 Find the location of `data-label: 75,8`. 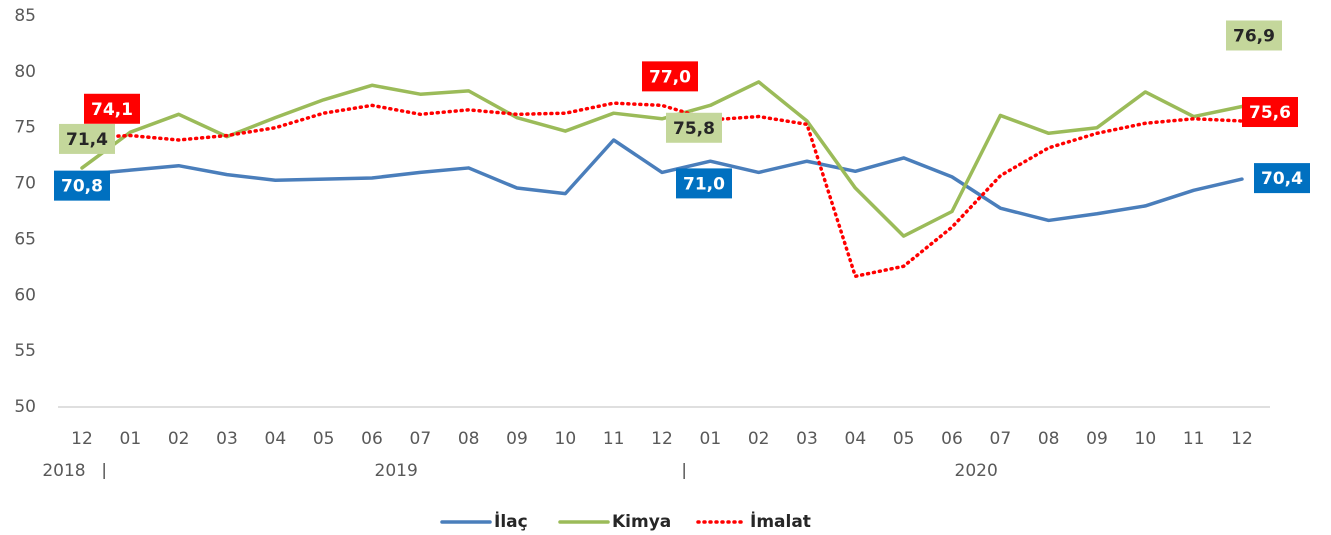

data-label: 75,8 is located at coordinates (694, 127).